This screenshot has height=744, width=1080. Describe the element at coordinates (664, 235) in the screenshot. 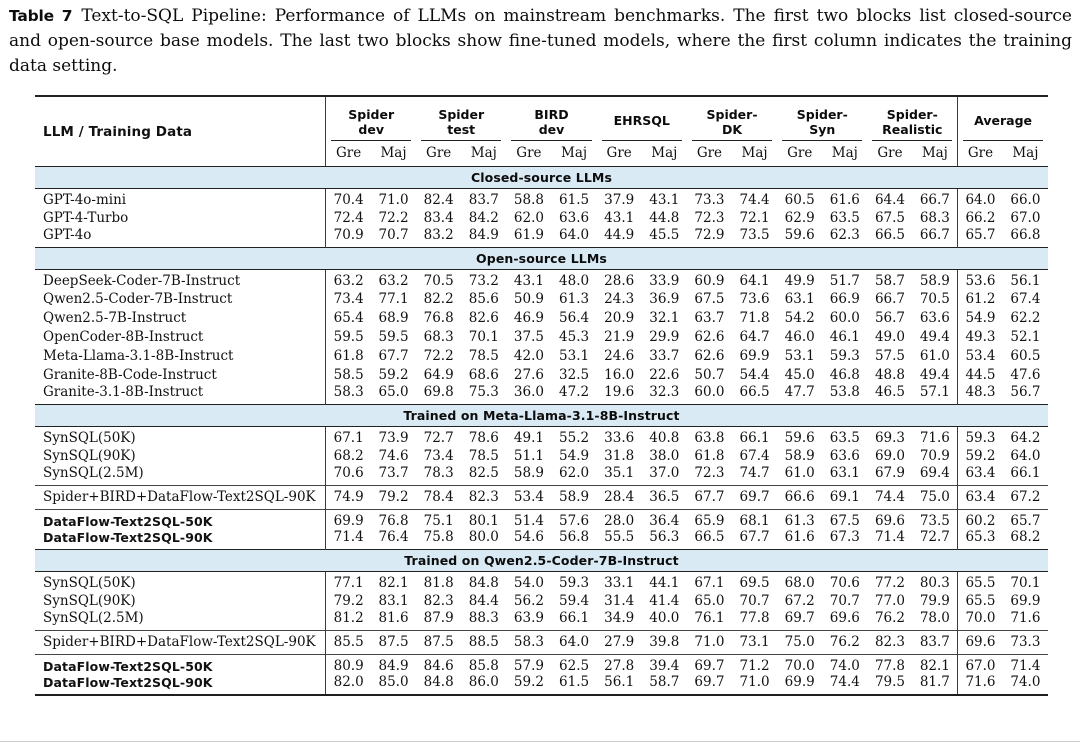

I see `metric-value-cell: 45.5` at that location.